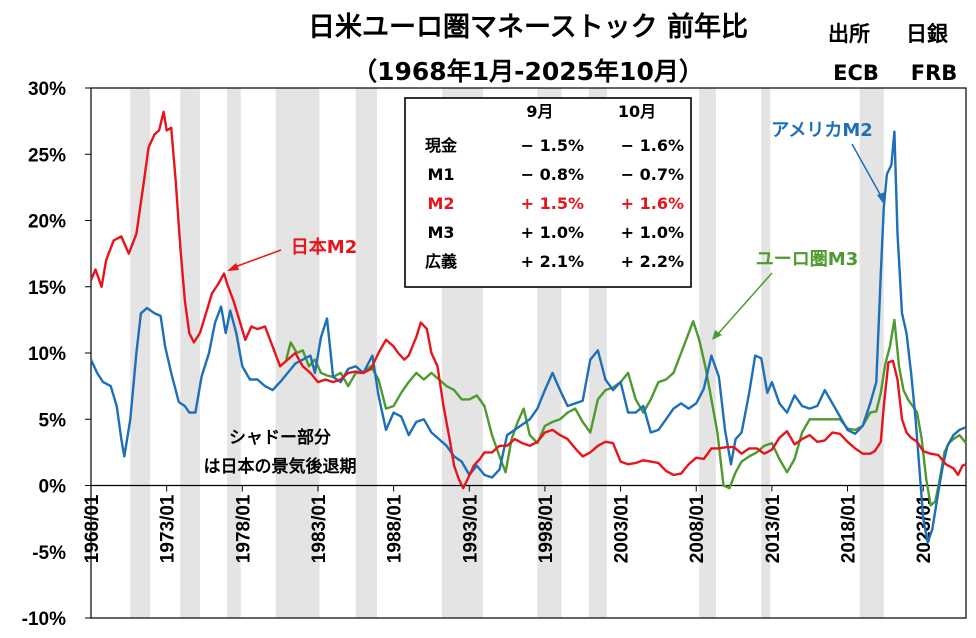  Describe the element at coordinates (168, 528) in the screenshot. I see `x-tick-label: 1973/01` at that location.